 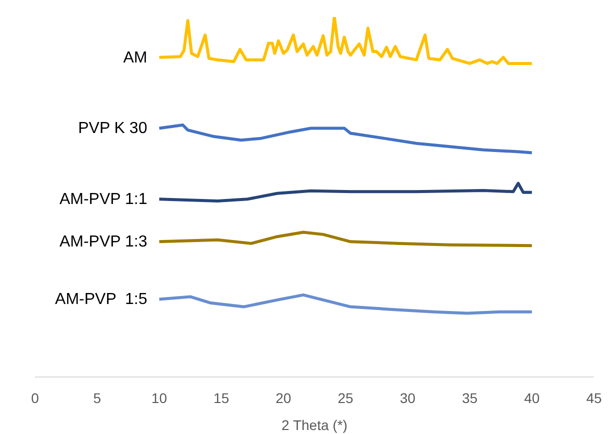 What do you see at coordinates (470, 398) in the screenshot?
I see `x-tick-label: 35` at bounding box center [470, 398].